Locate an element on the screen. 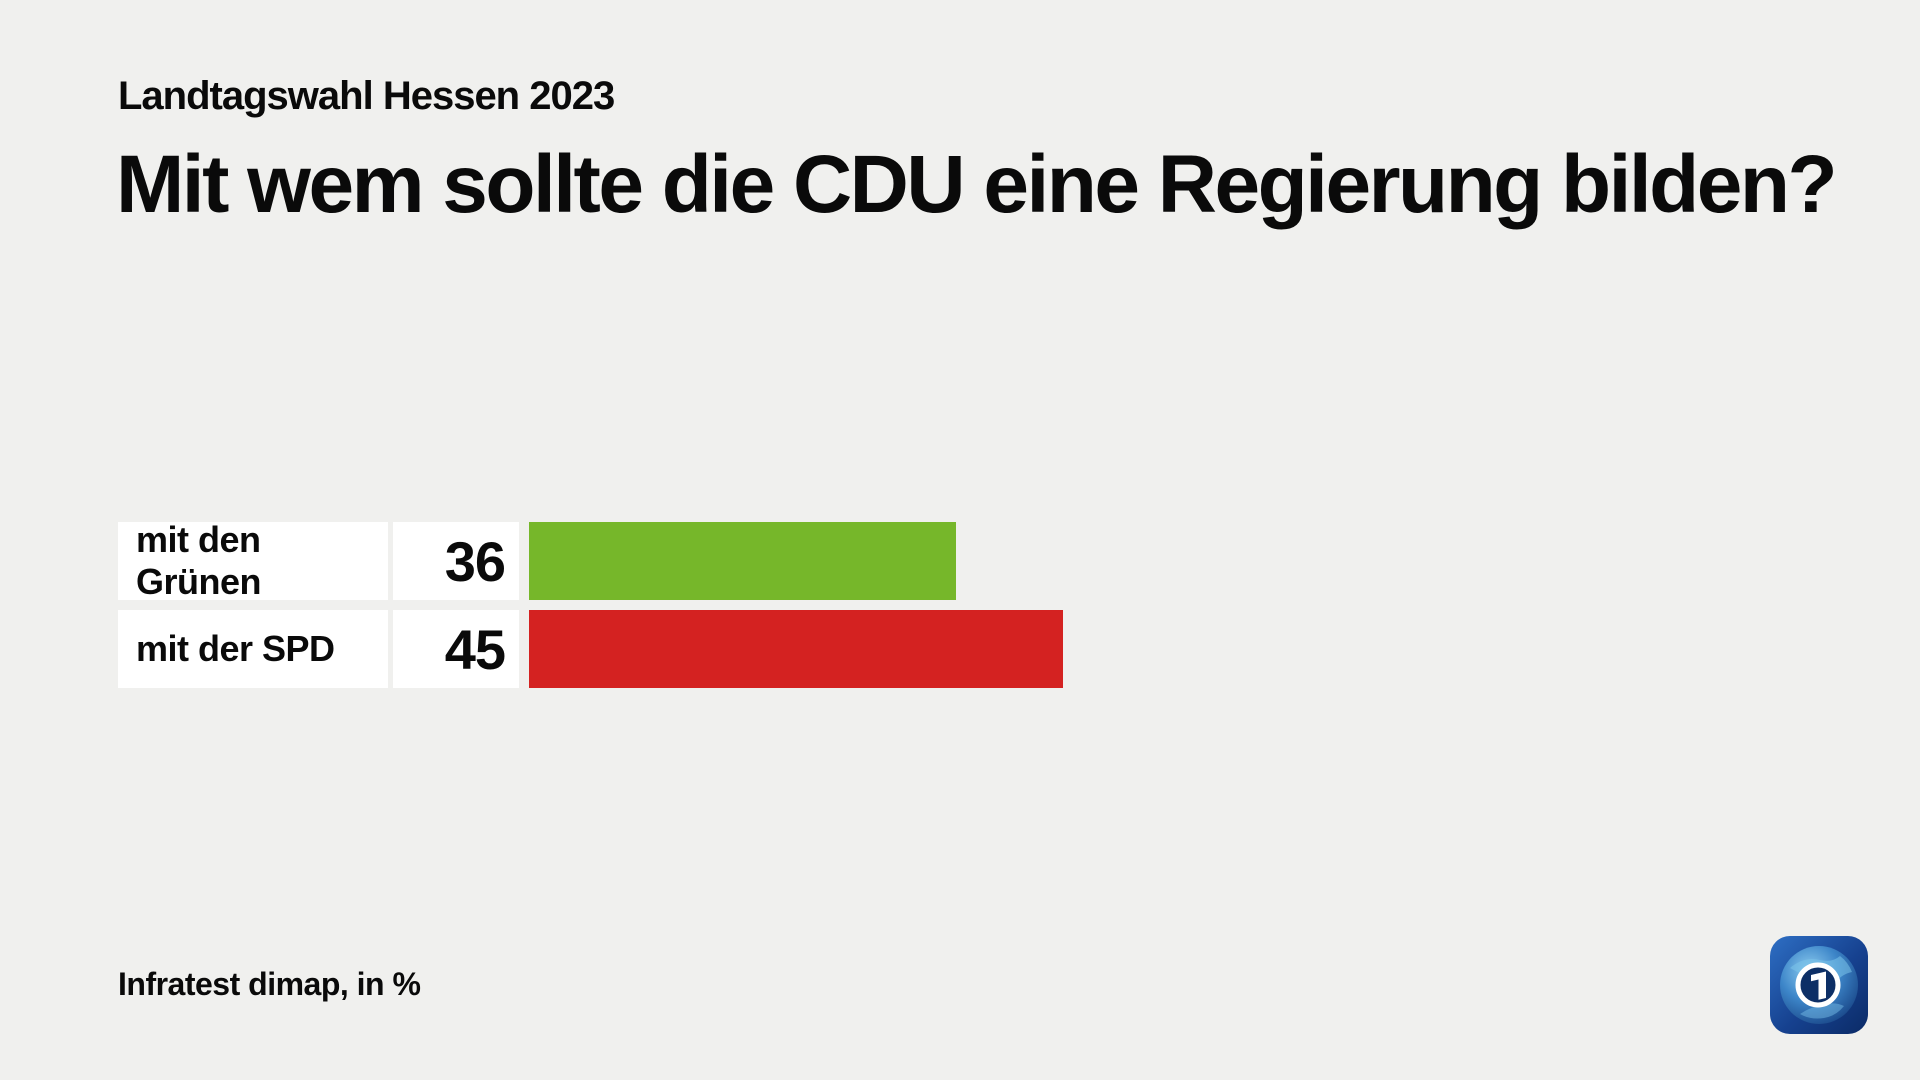 The image size is (1920, 1080). value-label: 36 is located at coordinates (456, 561).